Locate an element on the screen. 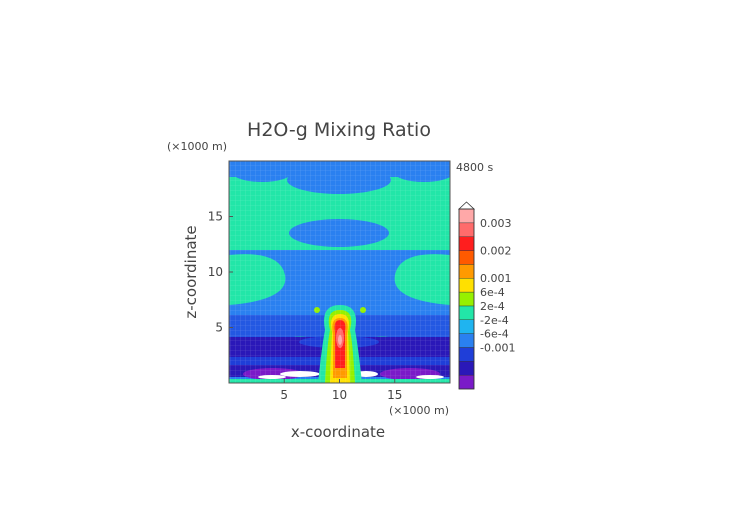 This screenshot has width=752, height=532. x-tick-label-0: 5 is located at coordinates (284, 395).